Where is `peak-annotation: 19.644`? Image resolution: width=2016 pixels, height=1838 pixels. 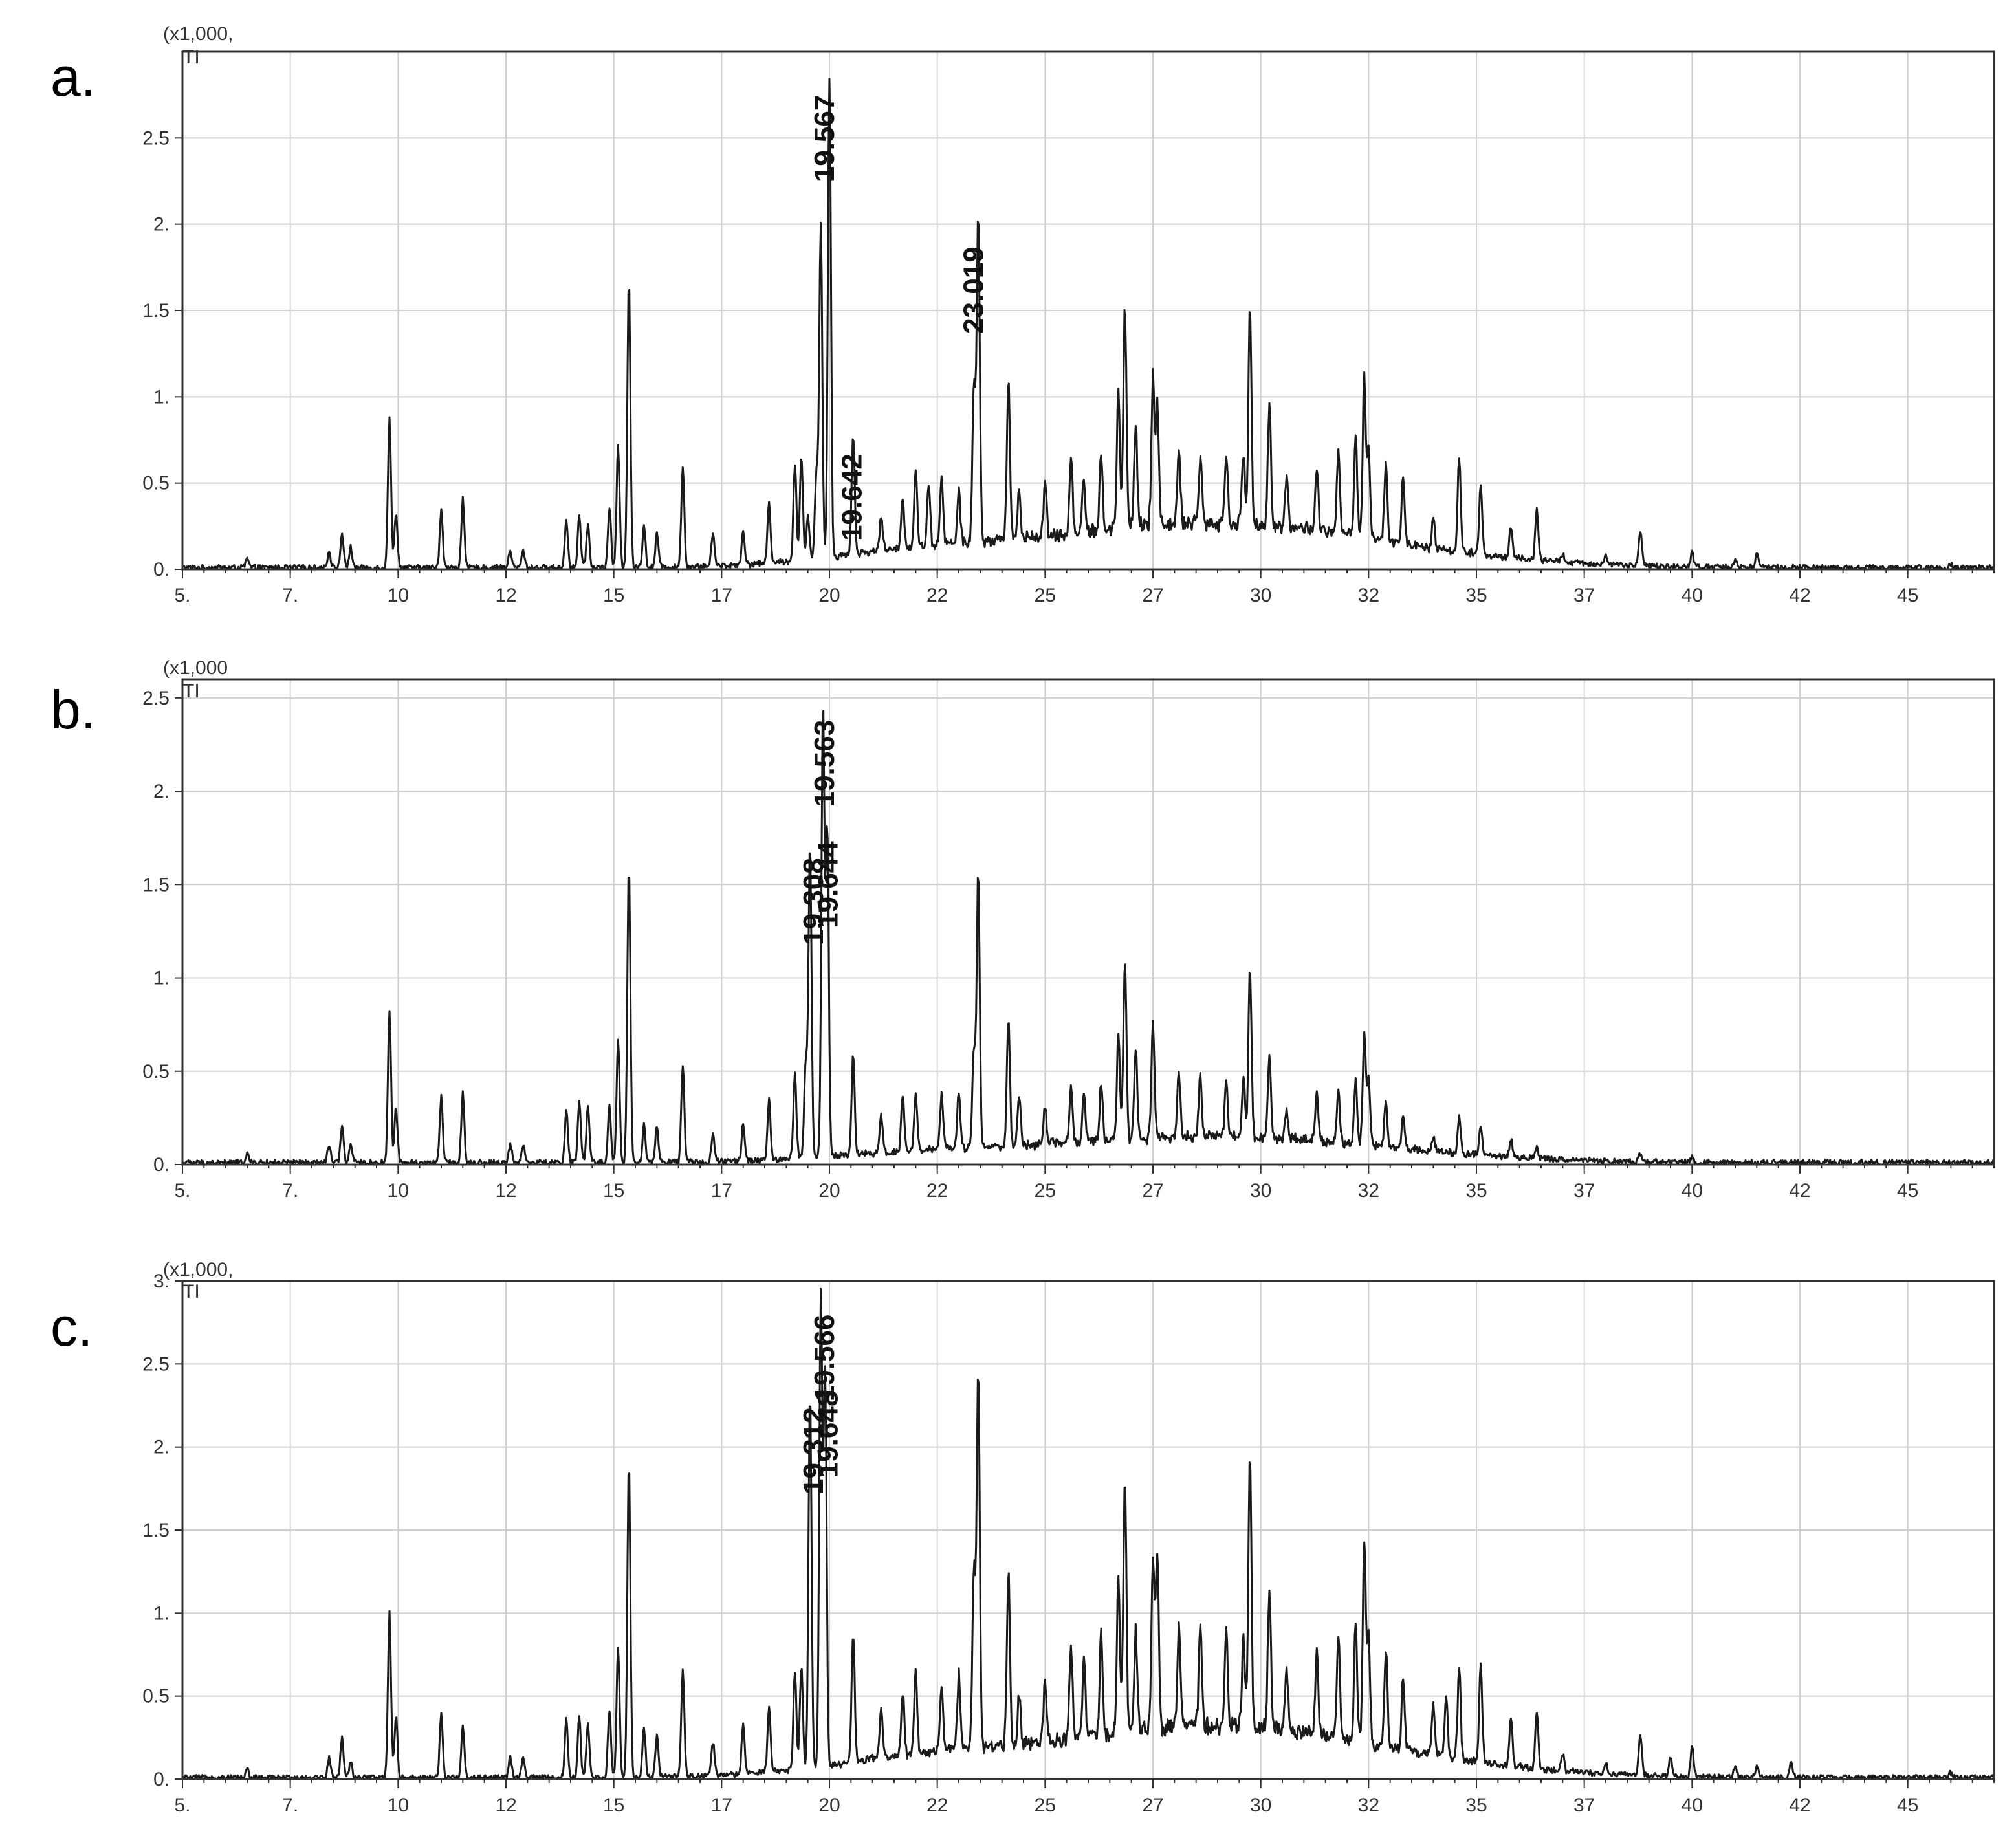
peak-annotation: 19.644 is located at coordinates (828, 884).